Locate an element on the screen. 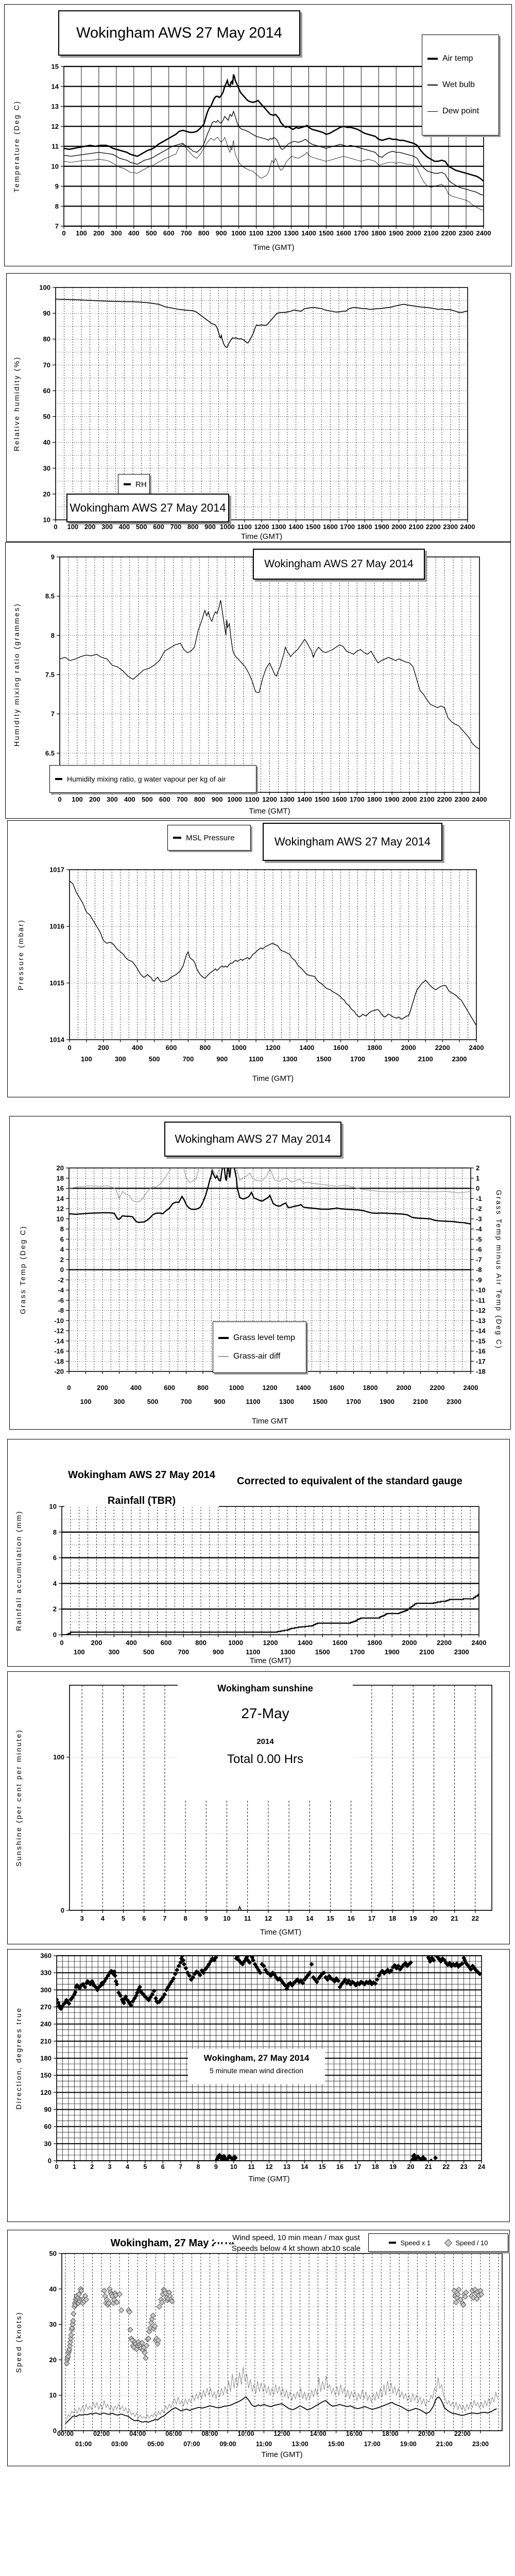  svg-text: 1016 is located at coordinates (57, 927).